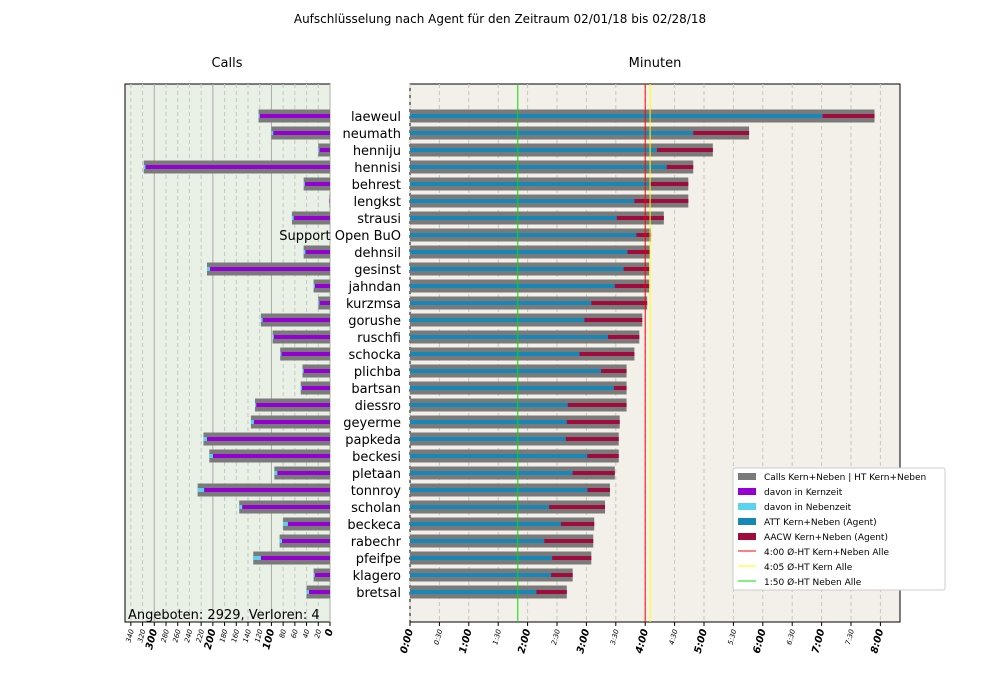 Image resolution: width=1000 pixels, height=700 pixels. What do you see at coordinates (376, 185) in the screenshot?
I see `agent-label: behrest` at bounding box center [376, 185].